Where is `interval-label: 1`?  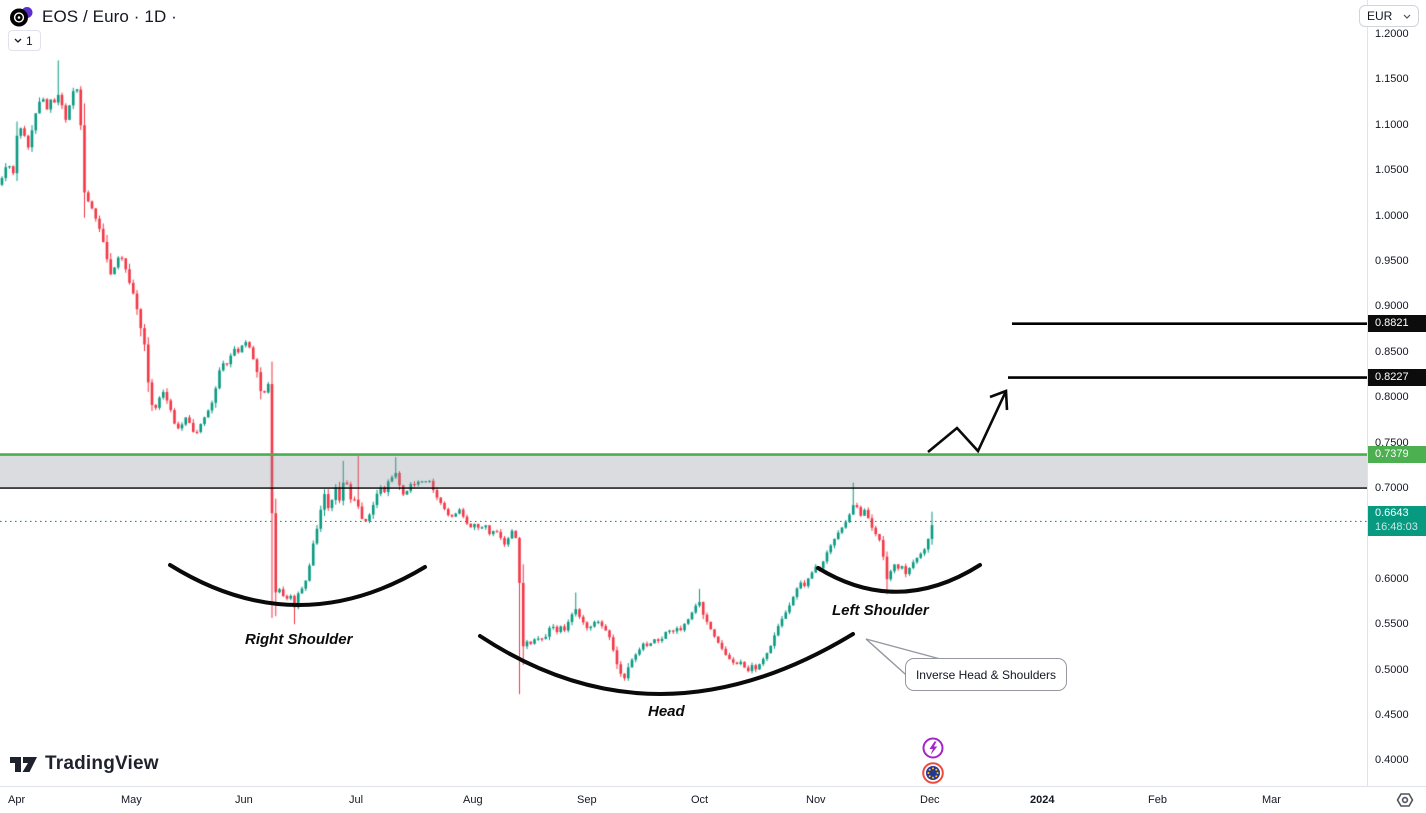
interval-label: 1 is located at coordinates (29, 40).